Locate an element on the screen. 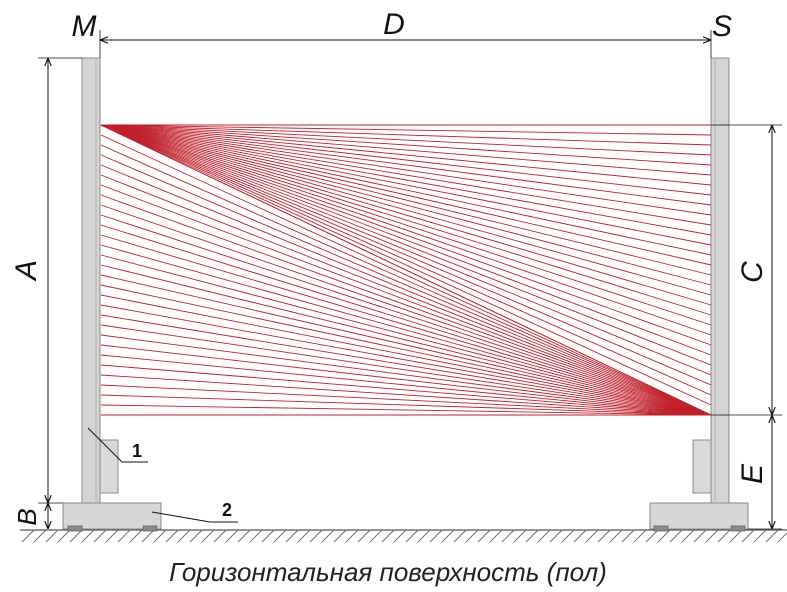 The image size is (787, 592). callout-2: 2 is located at coordinates (194, 511).